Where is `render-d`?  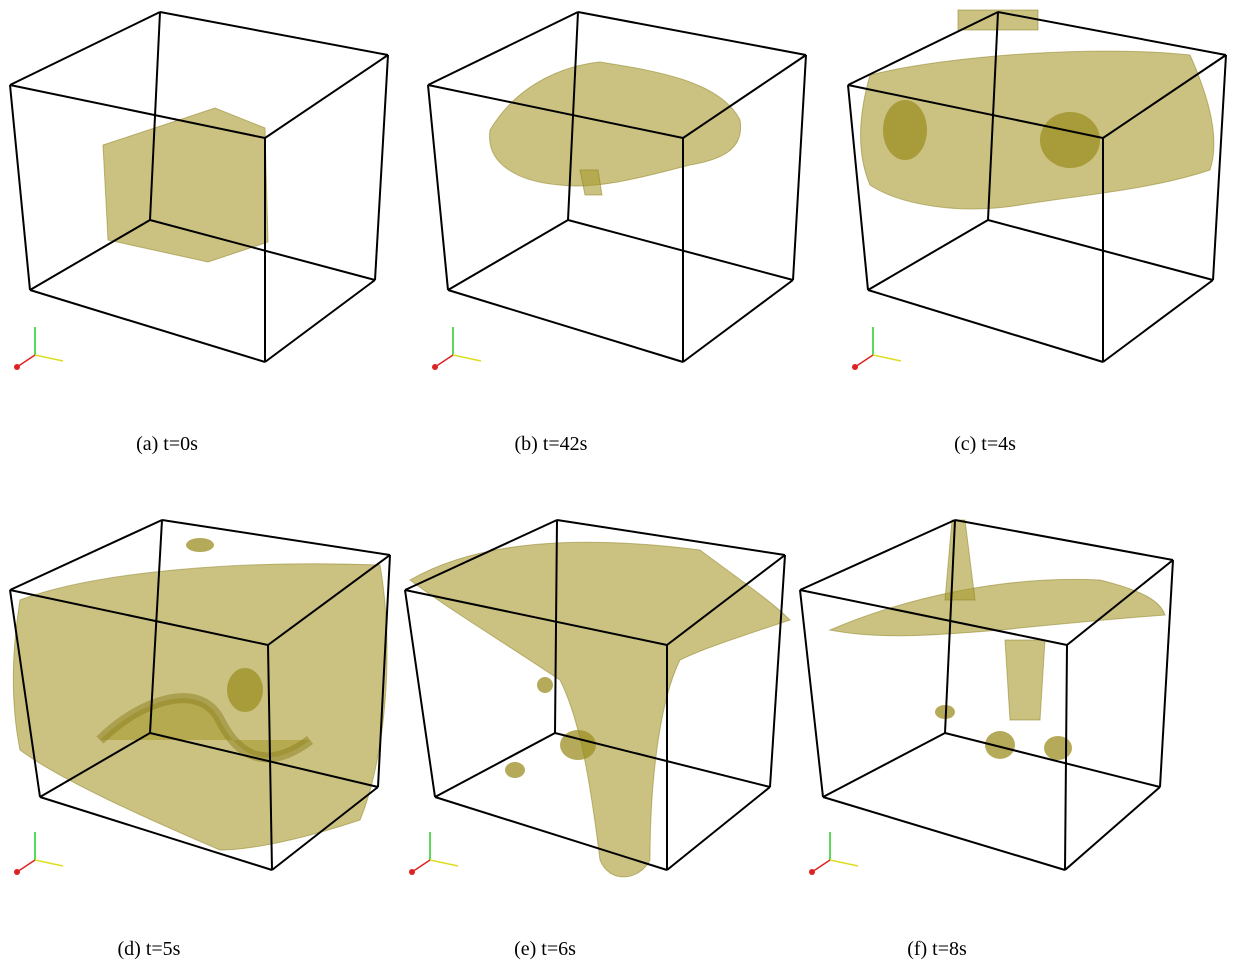
render-d is located at coordinates (200, 694).